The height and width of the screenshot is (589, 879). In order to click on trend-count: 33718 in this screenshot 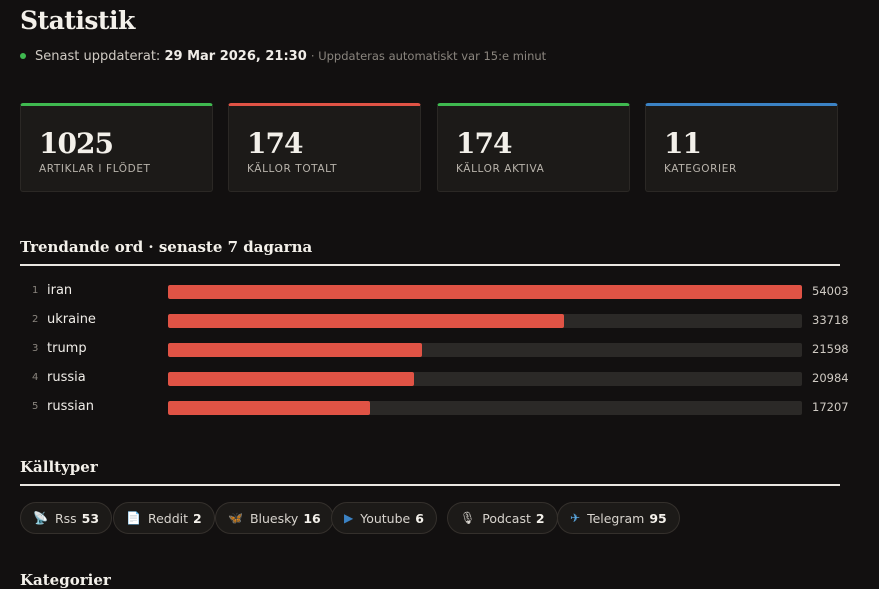, I will do `click(830, 320)`.